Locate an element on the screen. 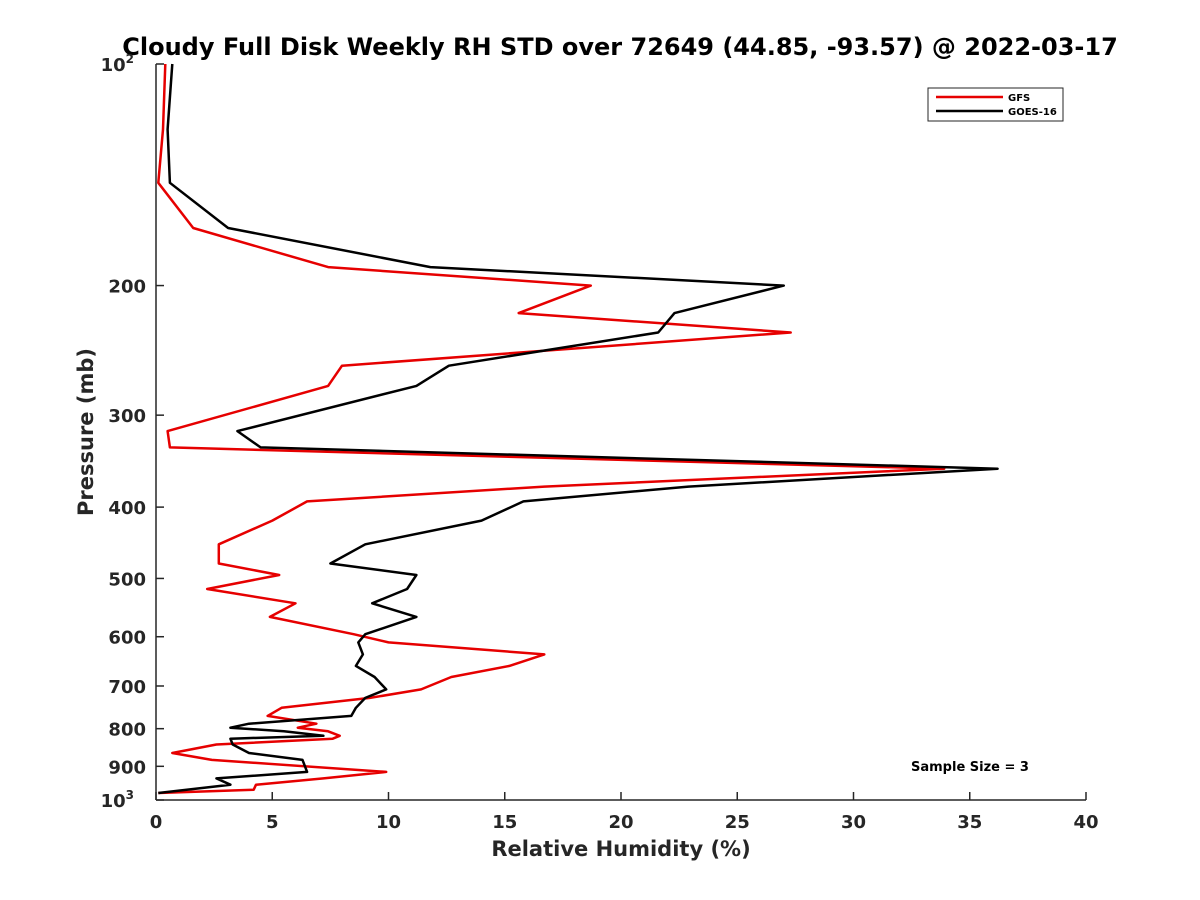  y-tick-label: 200 is located at coordinates (127, 287).